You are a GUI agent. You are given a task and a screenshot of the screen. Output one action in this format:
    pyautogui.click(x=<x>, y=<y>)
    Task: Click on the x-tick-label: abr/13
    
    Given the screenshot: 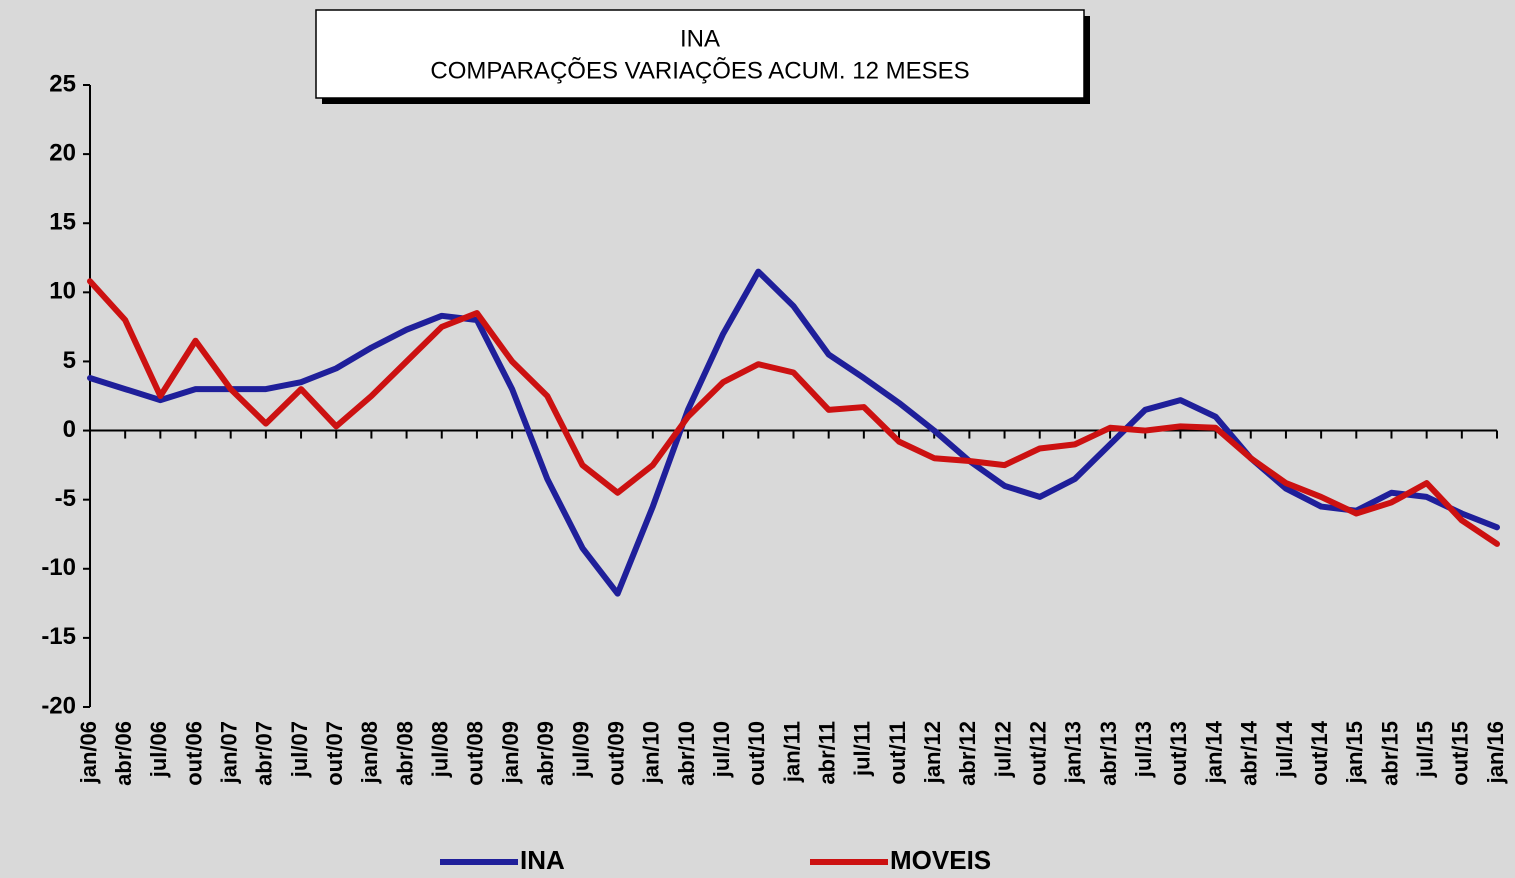 What is the action you would take?
    pyautogui.click(x=1108, y=753)
    